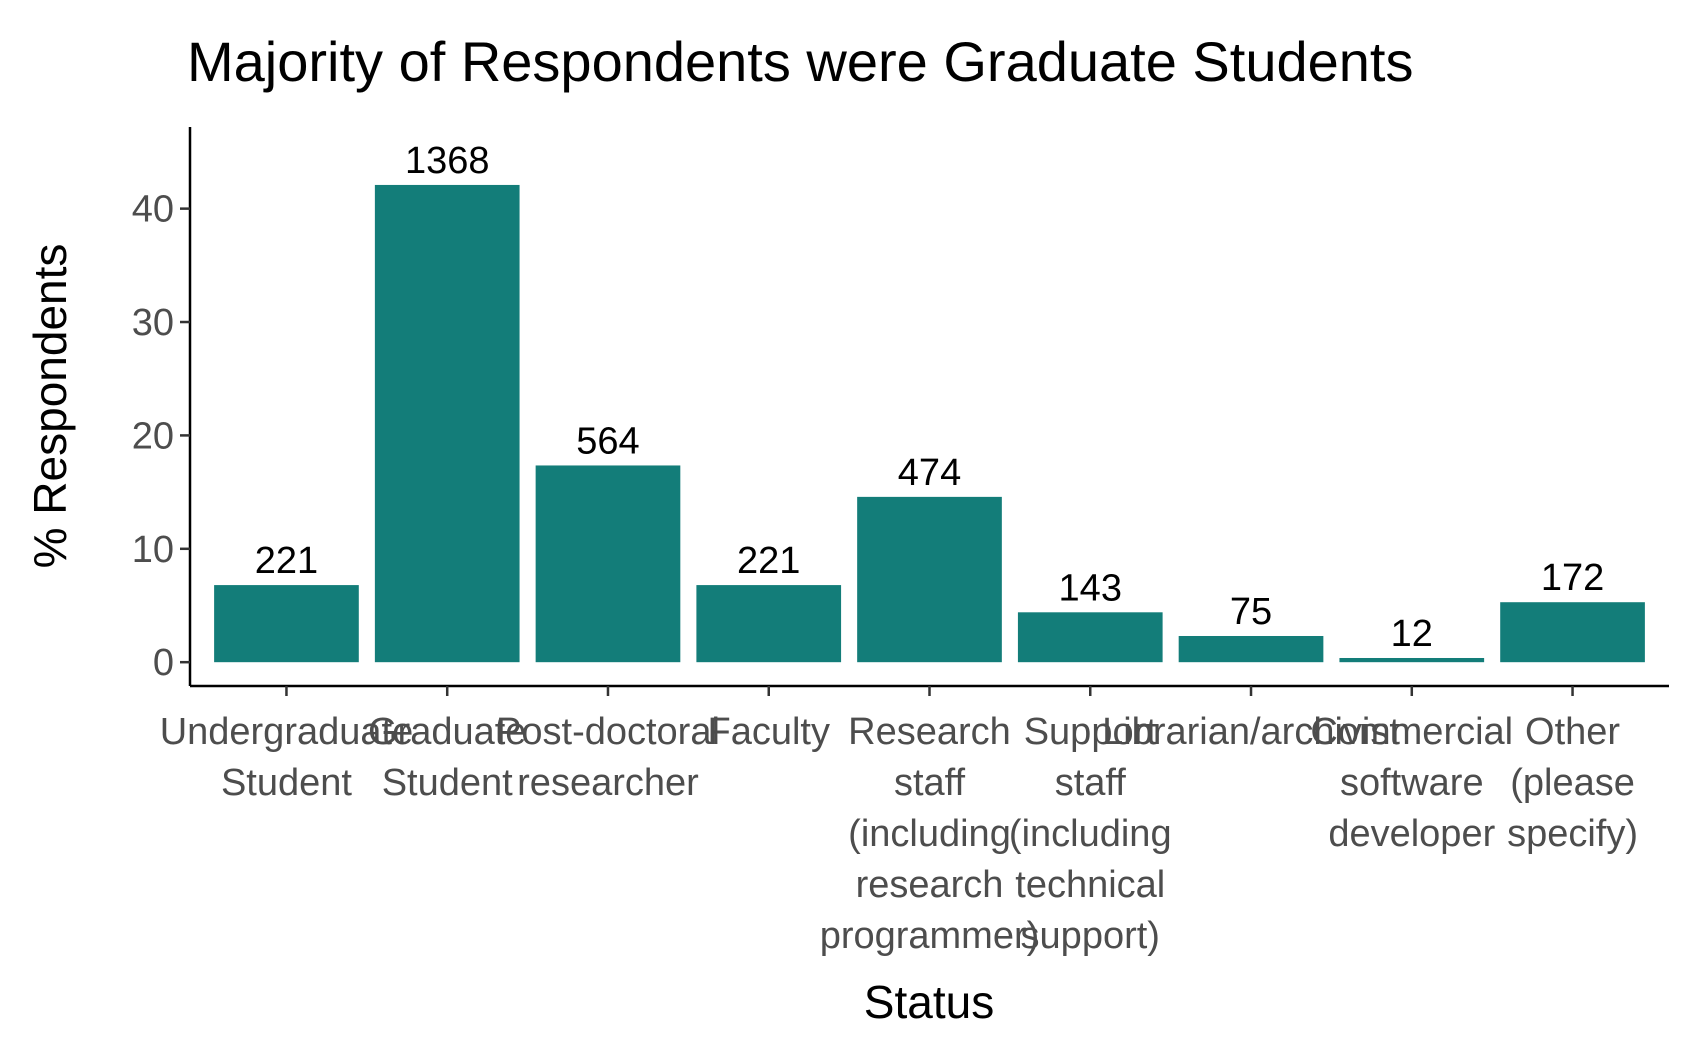 This screenshot has height=1050, width=1699. What do you see at coordinates (287, 757) in the screenshot?
I see `x-tick-label: Undergraduate Student` at bounding box center [287, 757].